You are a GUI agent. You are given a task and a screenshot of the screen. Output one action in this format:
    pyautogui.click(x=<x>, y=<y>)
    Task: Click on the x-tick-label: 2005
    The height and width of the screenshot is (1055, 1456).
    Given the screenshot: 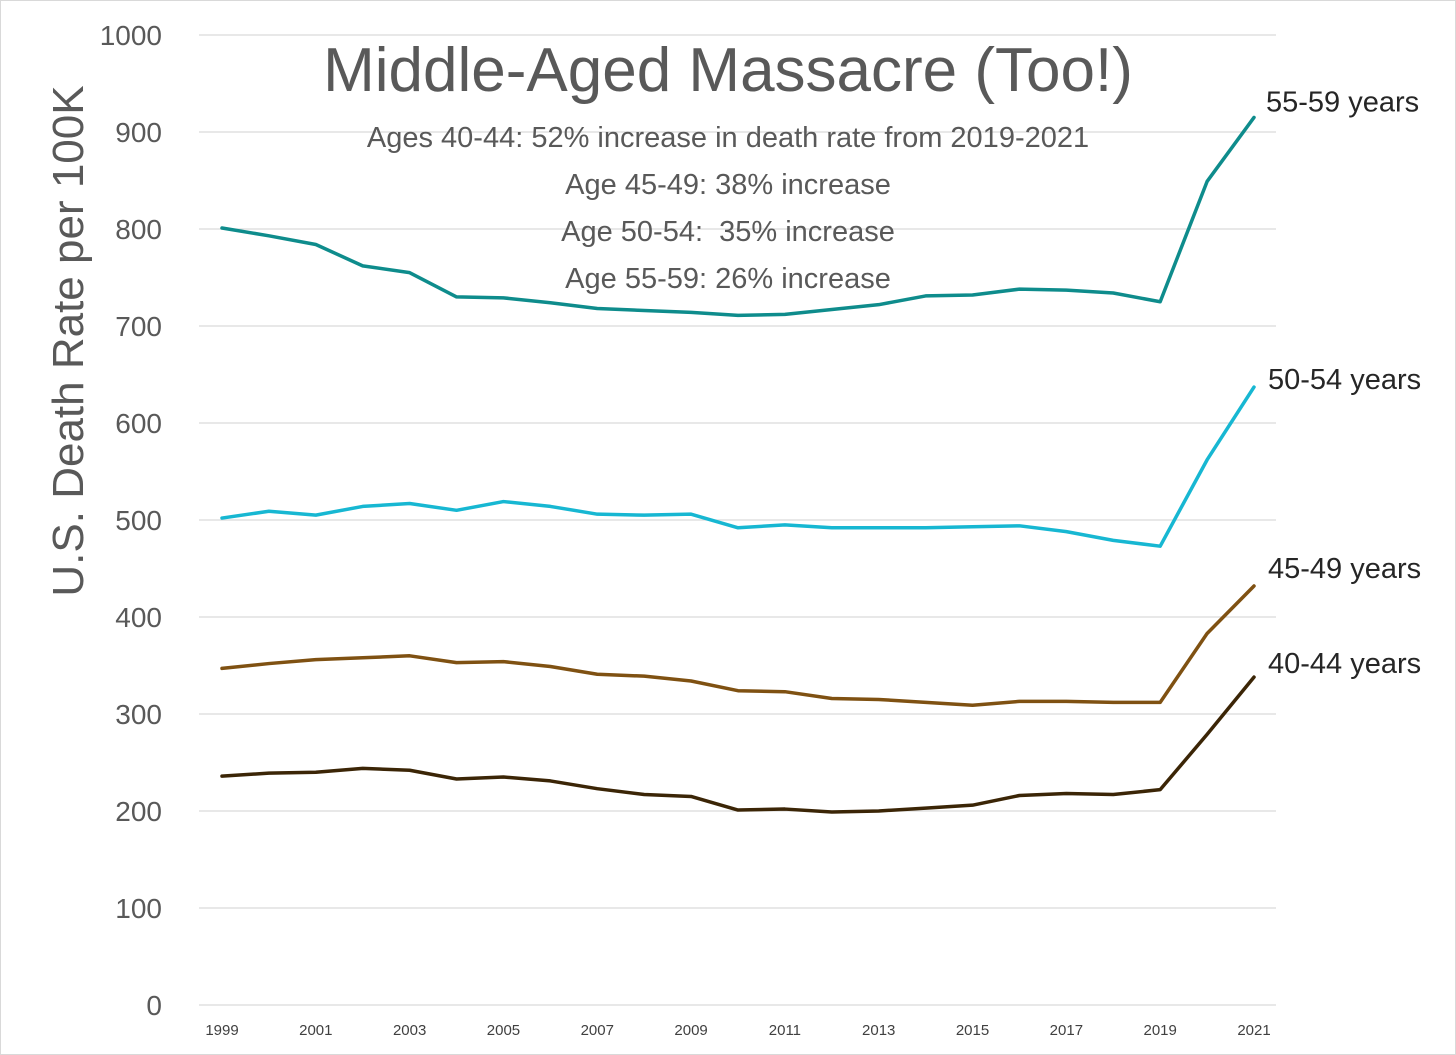 What is the action you would take?
    pyautogui.click(x=503, y=1030)
    